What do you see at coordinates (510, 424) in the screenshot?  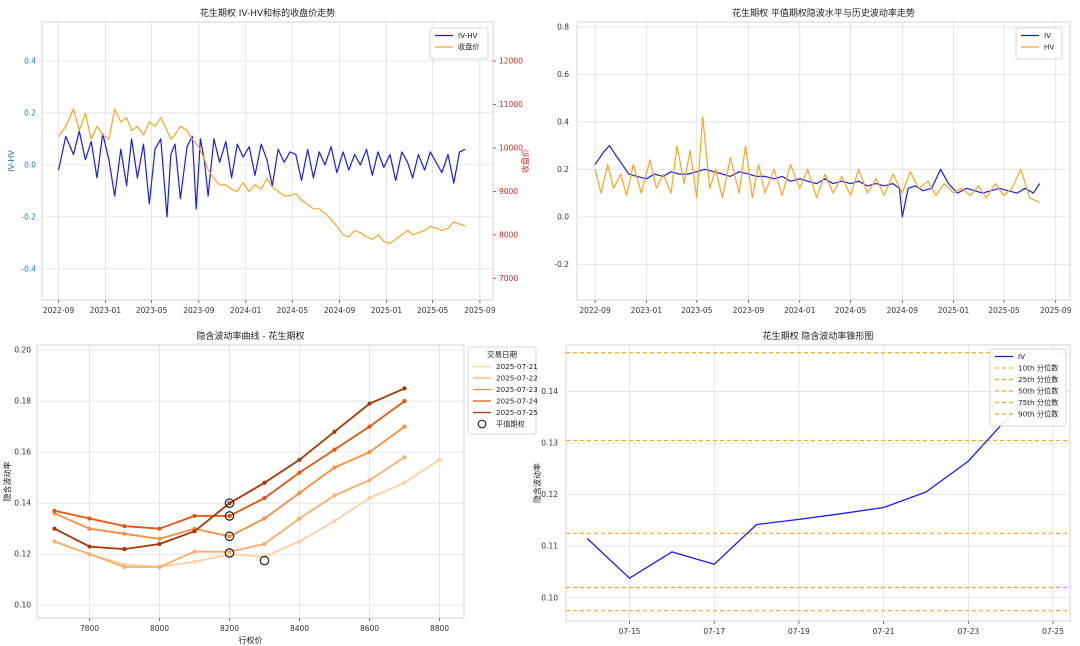 I see `legend-label: 平值期权` at bounding box center [510, 424].